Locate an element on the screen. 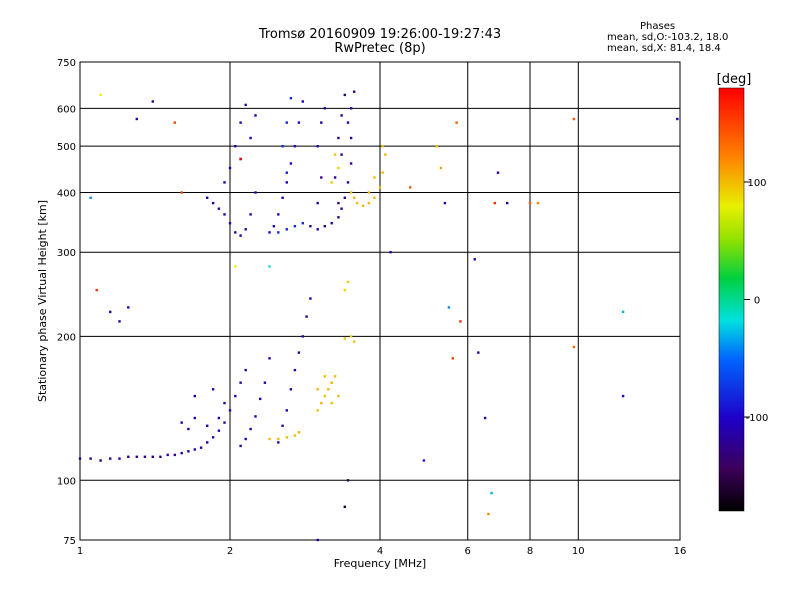 Image resolution: width=800 pixels, height=600 pixels. colorbar-tick-label: -100 is located at coordinates (757, 418).